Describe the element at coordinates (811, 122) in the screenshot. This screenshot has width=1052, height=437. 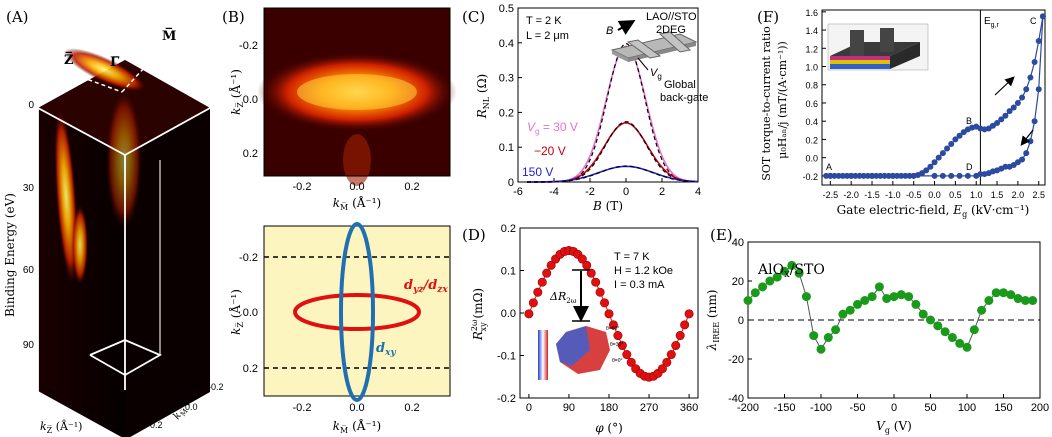
I see `y-tick-label: 0.4` at that location.